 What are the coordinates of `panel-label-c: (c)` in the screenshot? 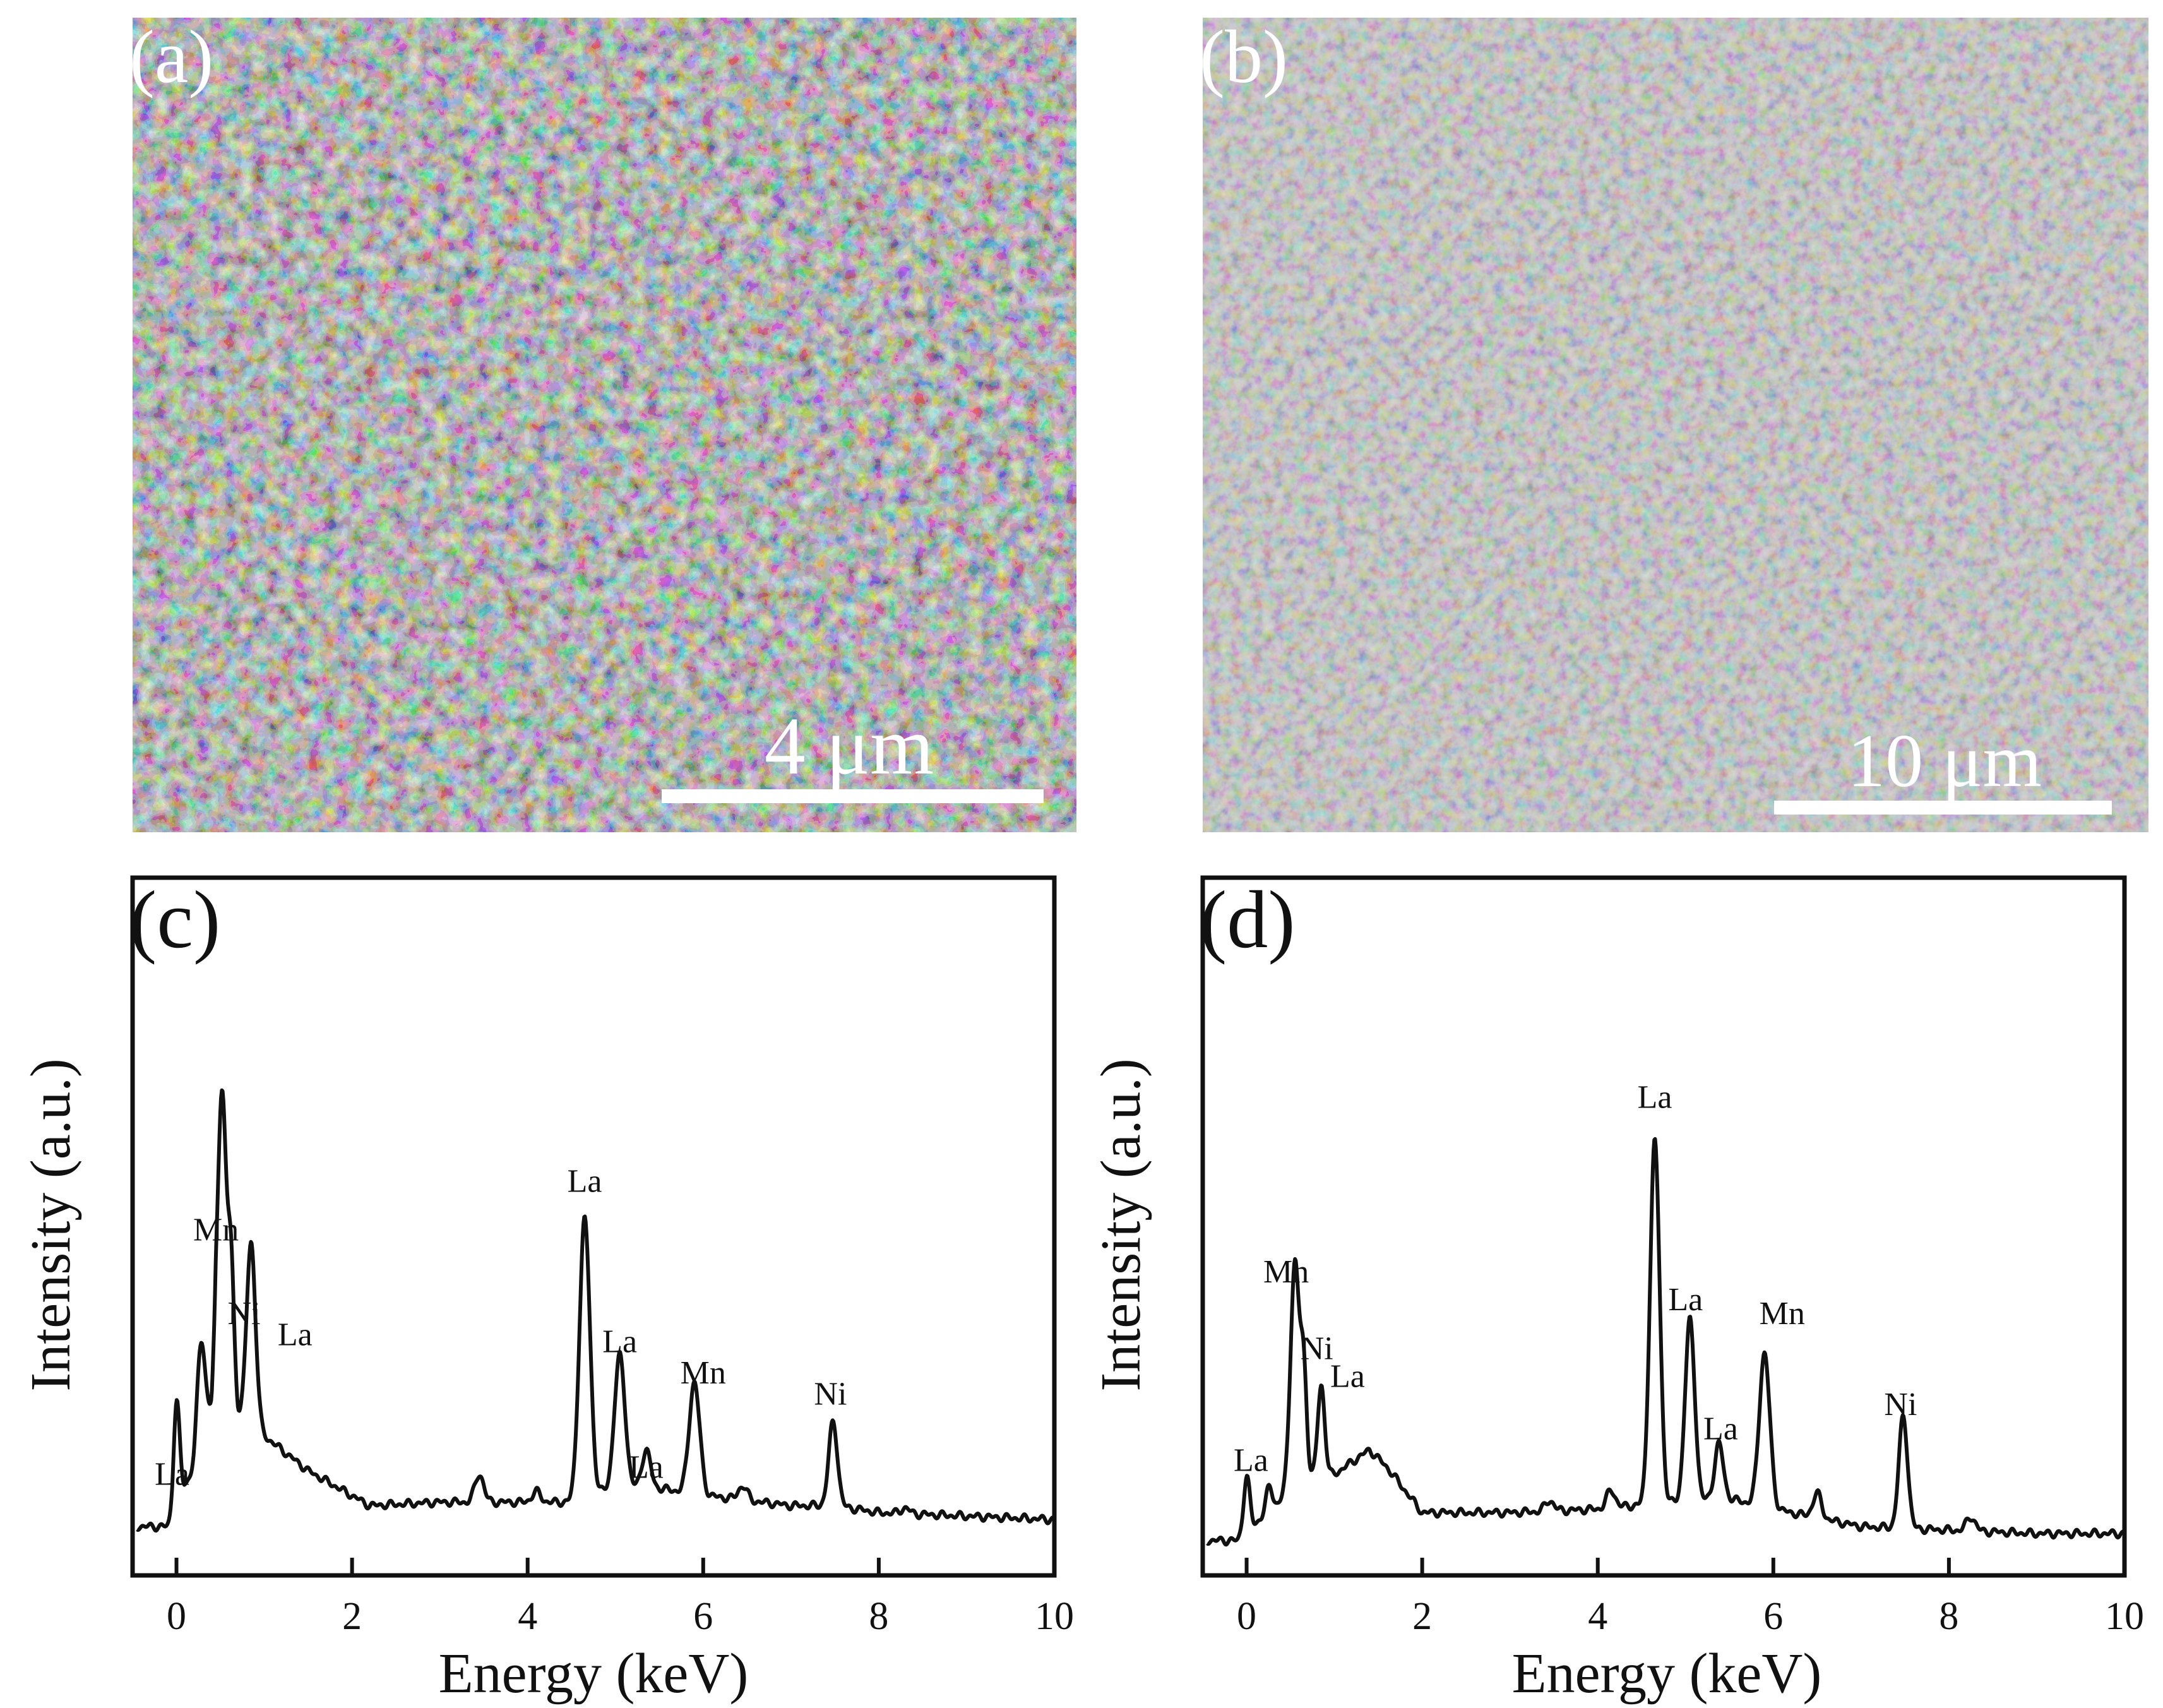 It's located at (174, 920).